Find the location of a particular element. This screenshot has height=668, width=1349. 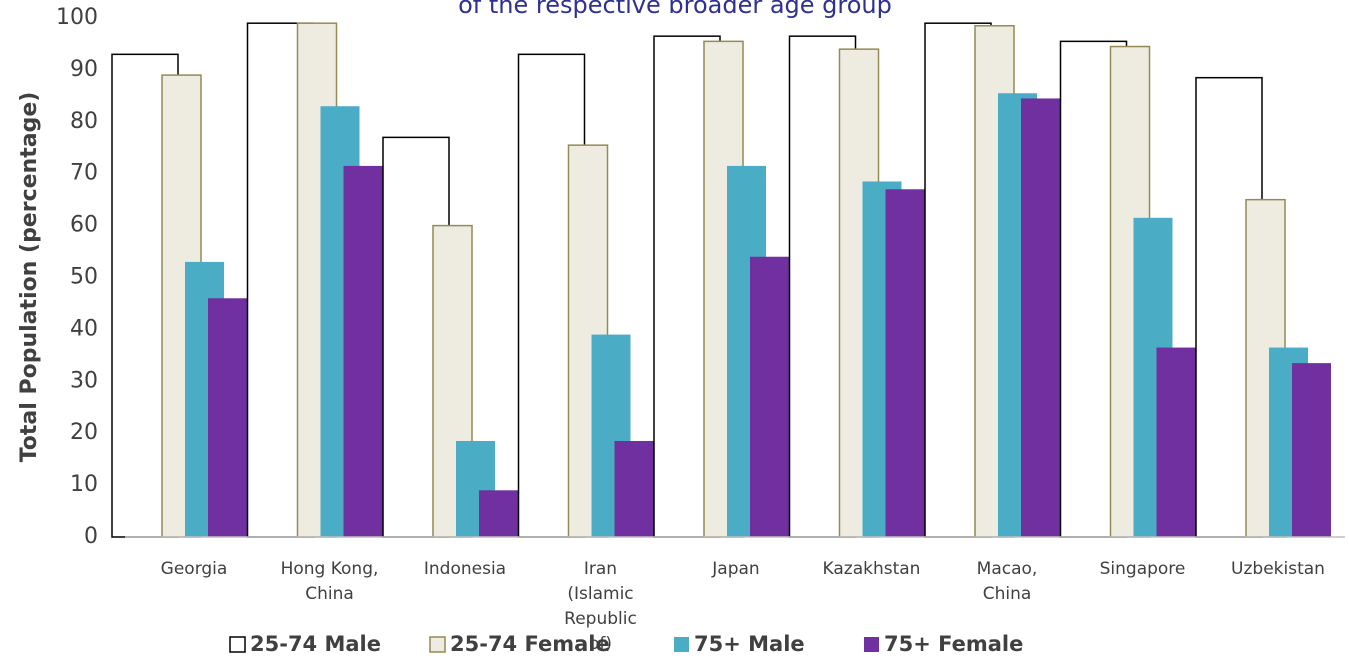

y-tick-label: 10 is located at coordinates (84, 484).